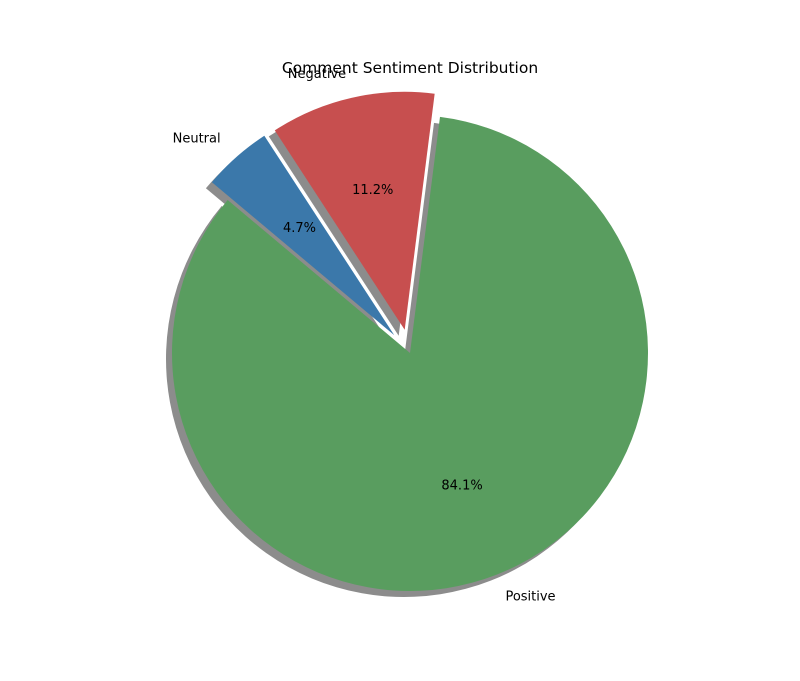  I want to click on slice-negative, so click(354, 210).